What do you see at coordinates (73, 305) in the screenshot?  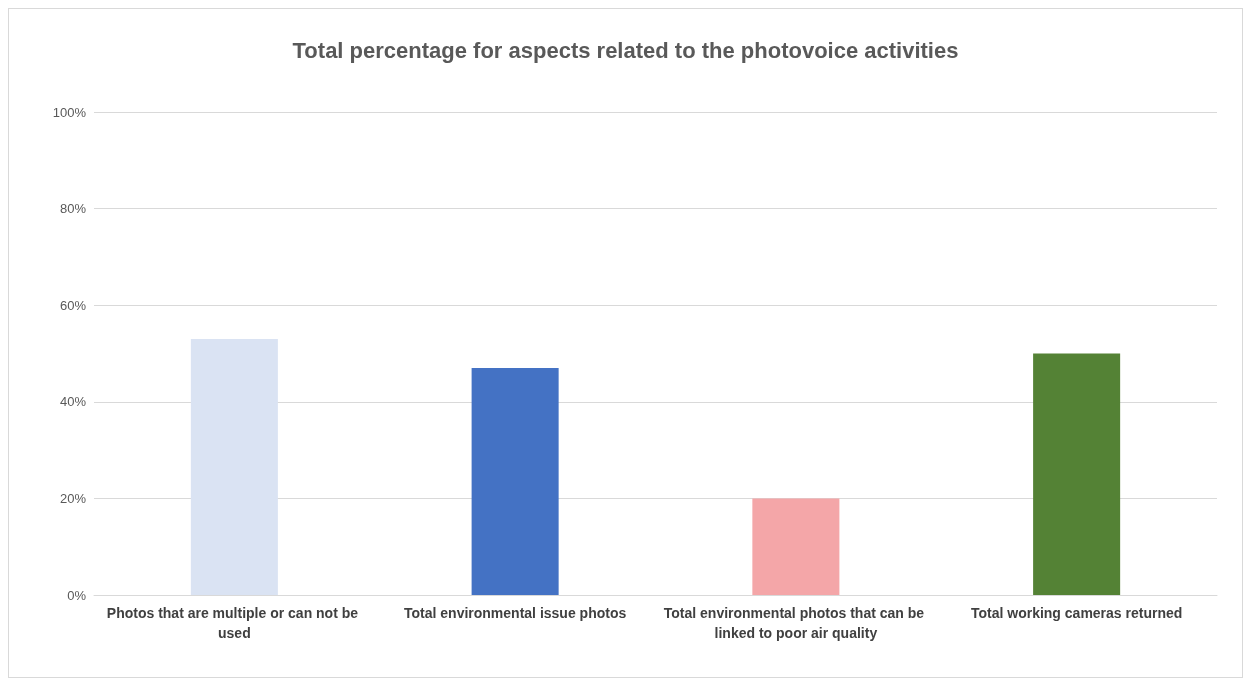 I see `y-tick-label: 60%` at bounding box center [73, 305].